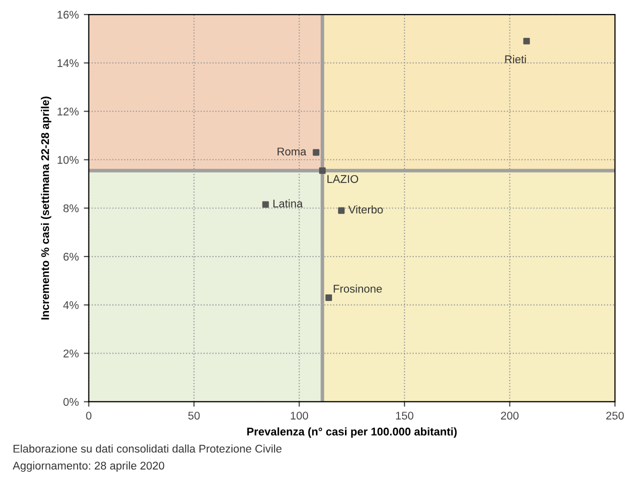 The image size is (634, 484). What do you see at coordinates (194, 416) in the screenshot?
I see `x-tick-label: 50` at bounding box center [194, 416].